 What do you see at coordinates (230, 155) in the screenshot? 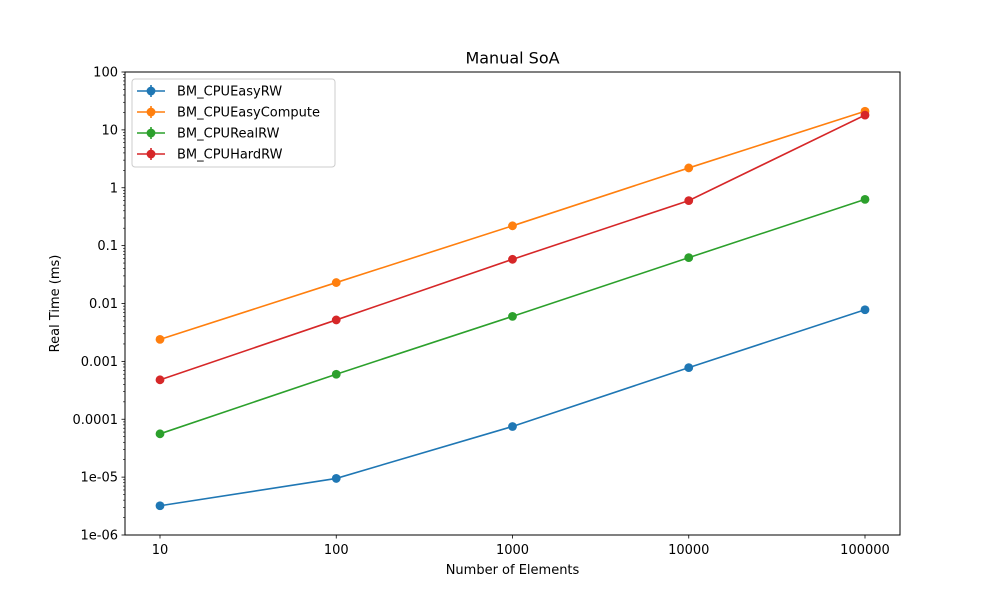
I see `legend-label: BM_CPUHardRW` at bounding box center [230, 155].